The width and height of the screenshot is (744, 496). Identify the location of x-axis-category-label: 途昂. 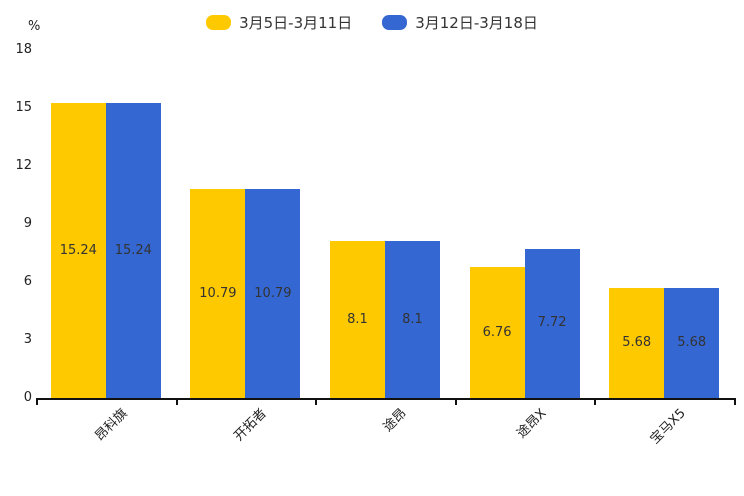
(395, 421).